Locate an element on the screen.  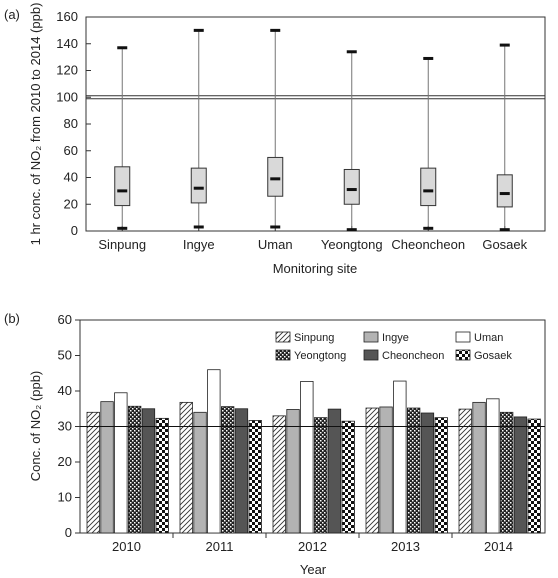
x-tick-label: Sinpung is located at coordinates (122, 244).